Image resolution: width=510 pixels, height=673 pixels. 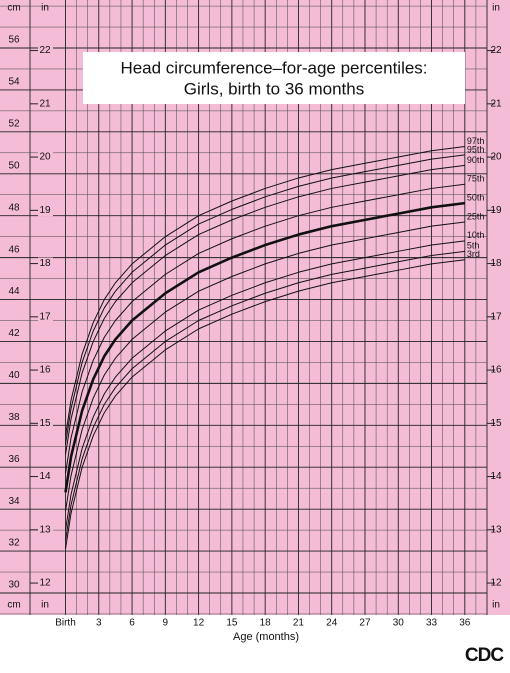 What do you see at coordinates (399, 623) in the screenshot?
I see `x-tick-label: 30` at bounding box center [399, 623].